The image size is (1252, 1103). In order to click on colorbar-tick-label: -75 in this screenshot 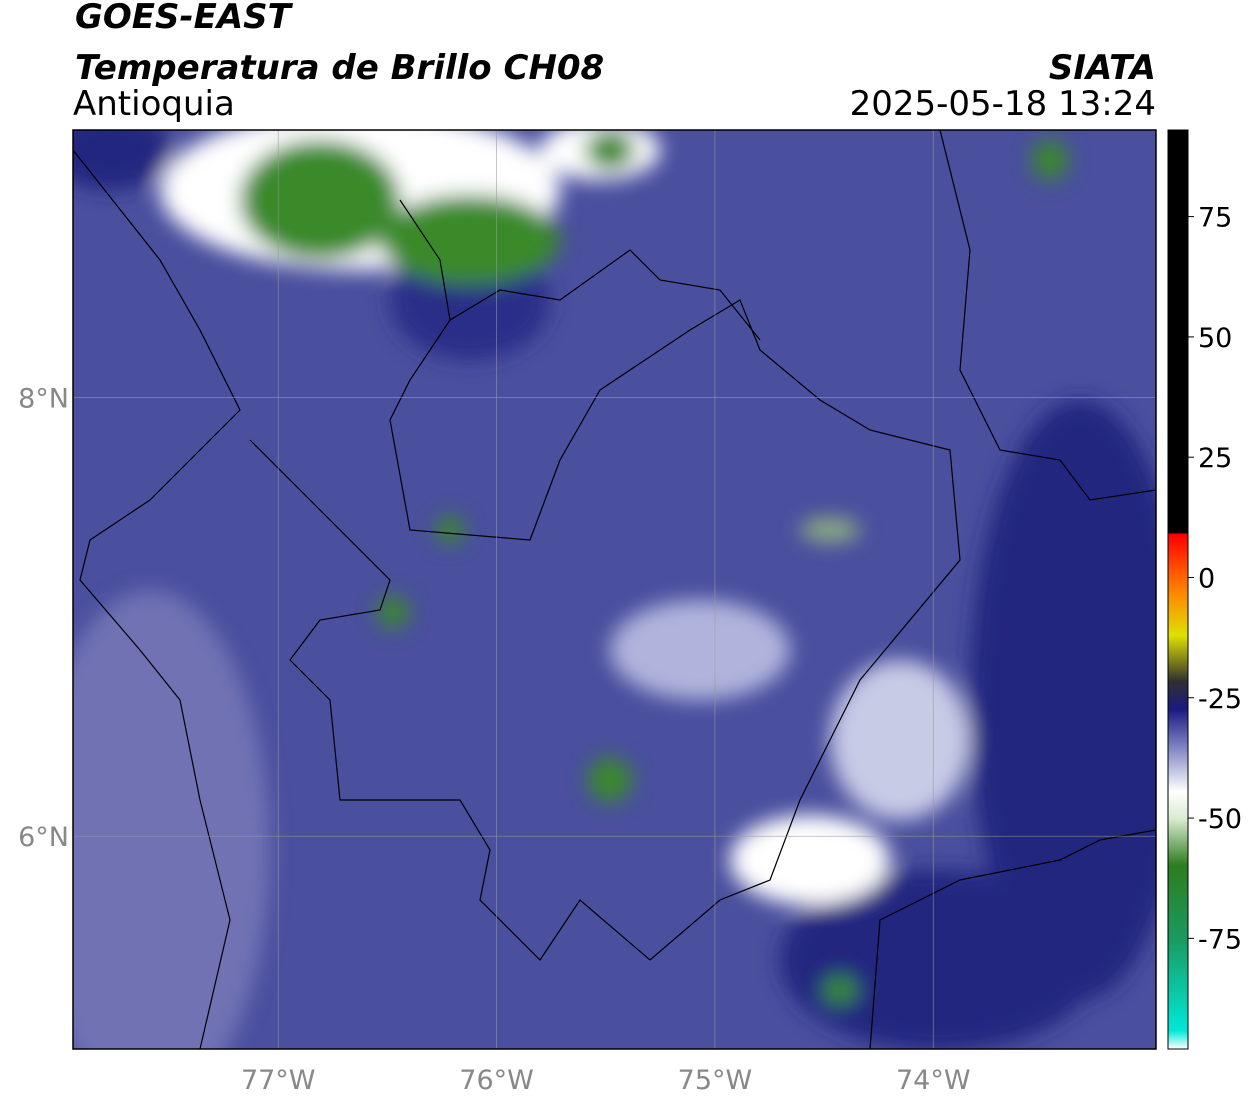, I will do `click(1220, 939)`.